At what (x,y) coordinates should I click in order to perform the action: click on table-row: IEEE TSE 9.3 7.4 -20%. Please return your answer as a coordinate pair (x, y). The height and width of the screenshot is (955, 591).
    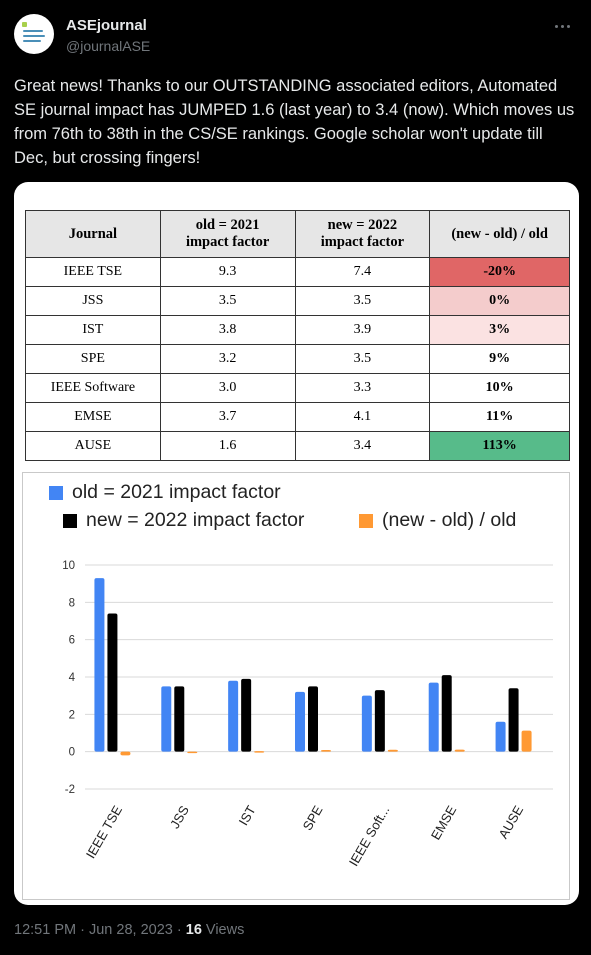
    Looking at the image, I should click on (297, 272).